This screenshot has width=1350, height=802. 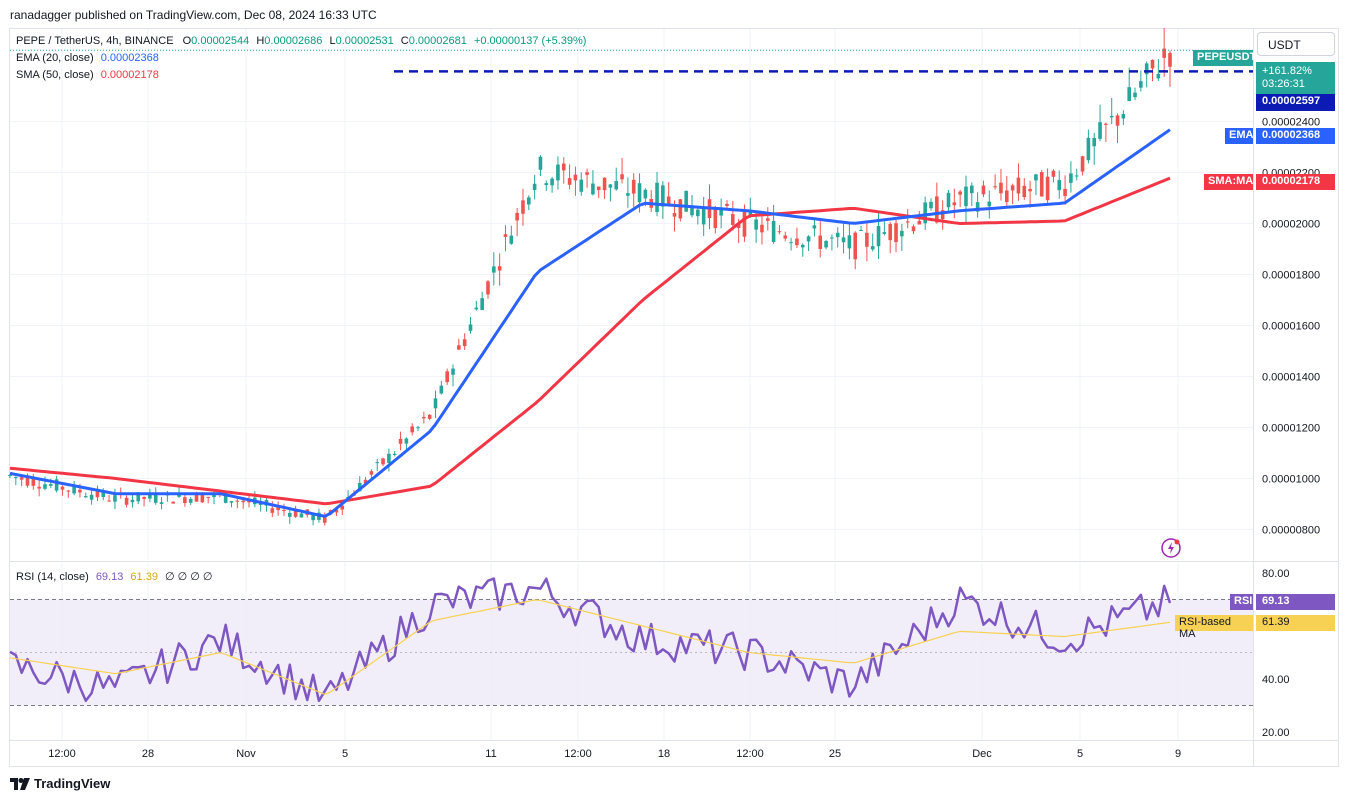 What do you see at coordinates (95, 41) in the screenshot?
I see `legend-symbol: PEPE / TetherUS, 4h, BINANCE` at bounding box center [95, 41].